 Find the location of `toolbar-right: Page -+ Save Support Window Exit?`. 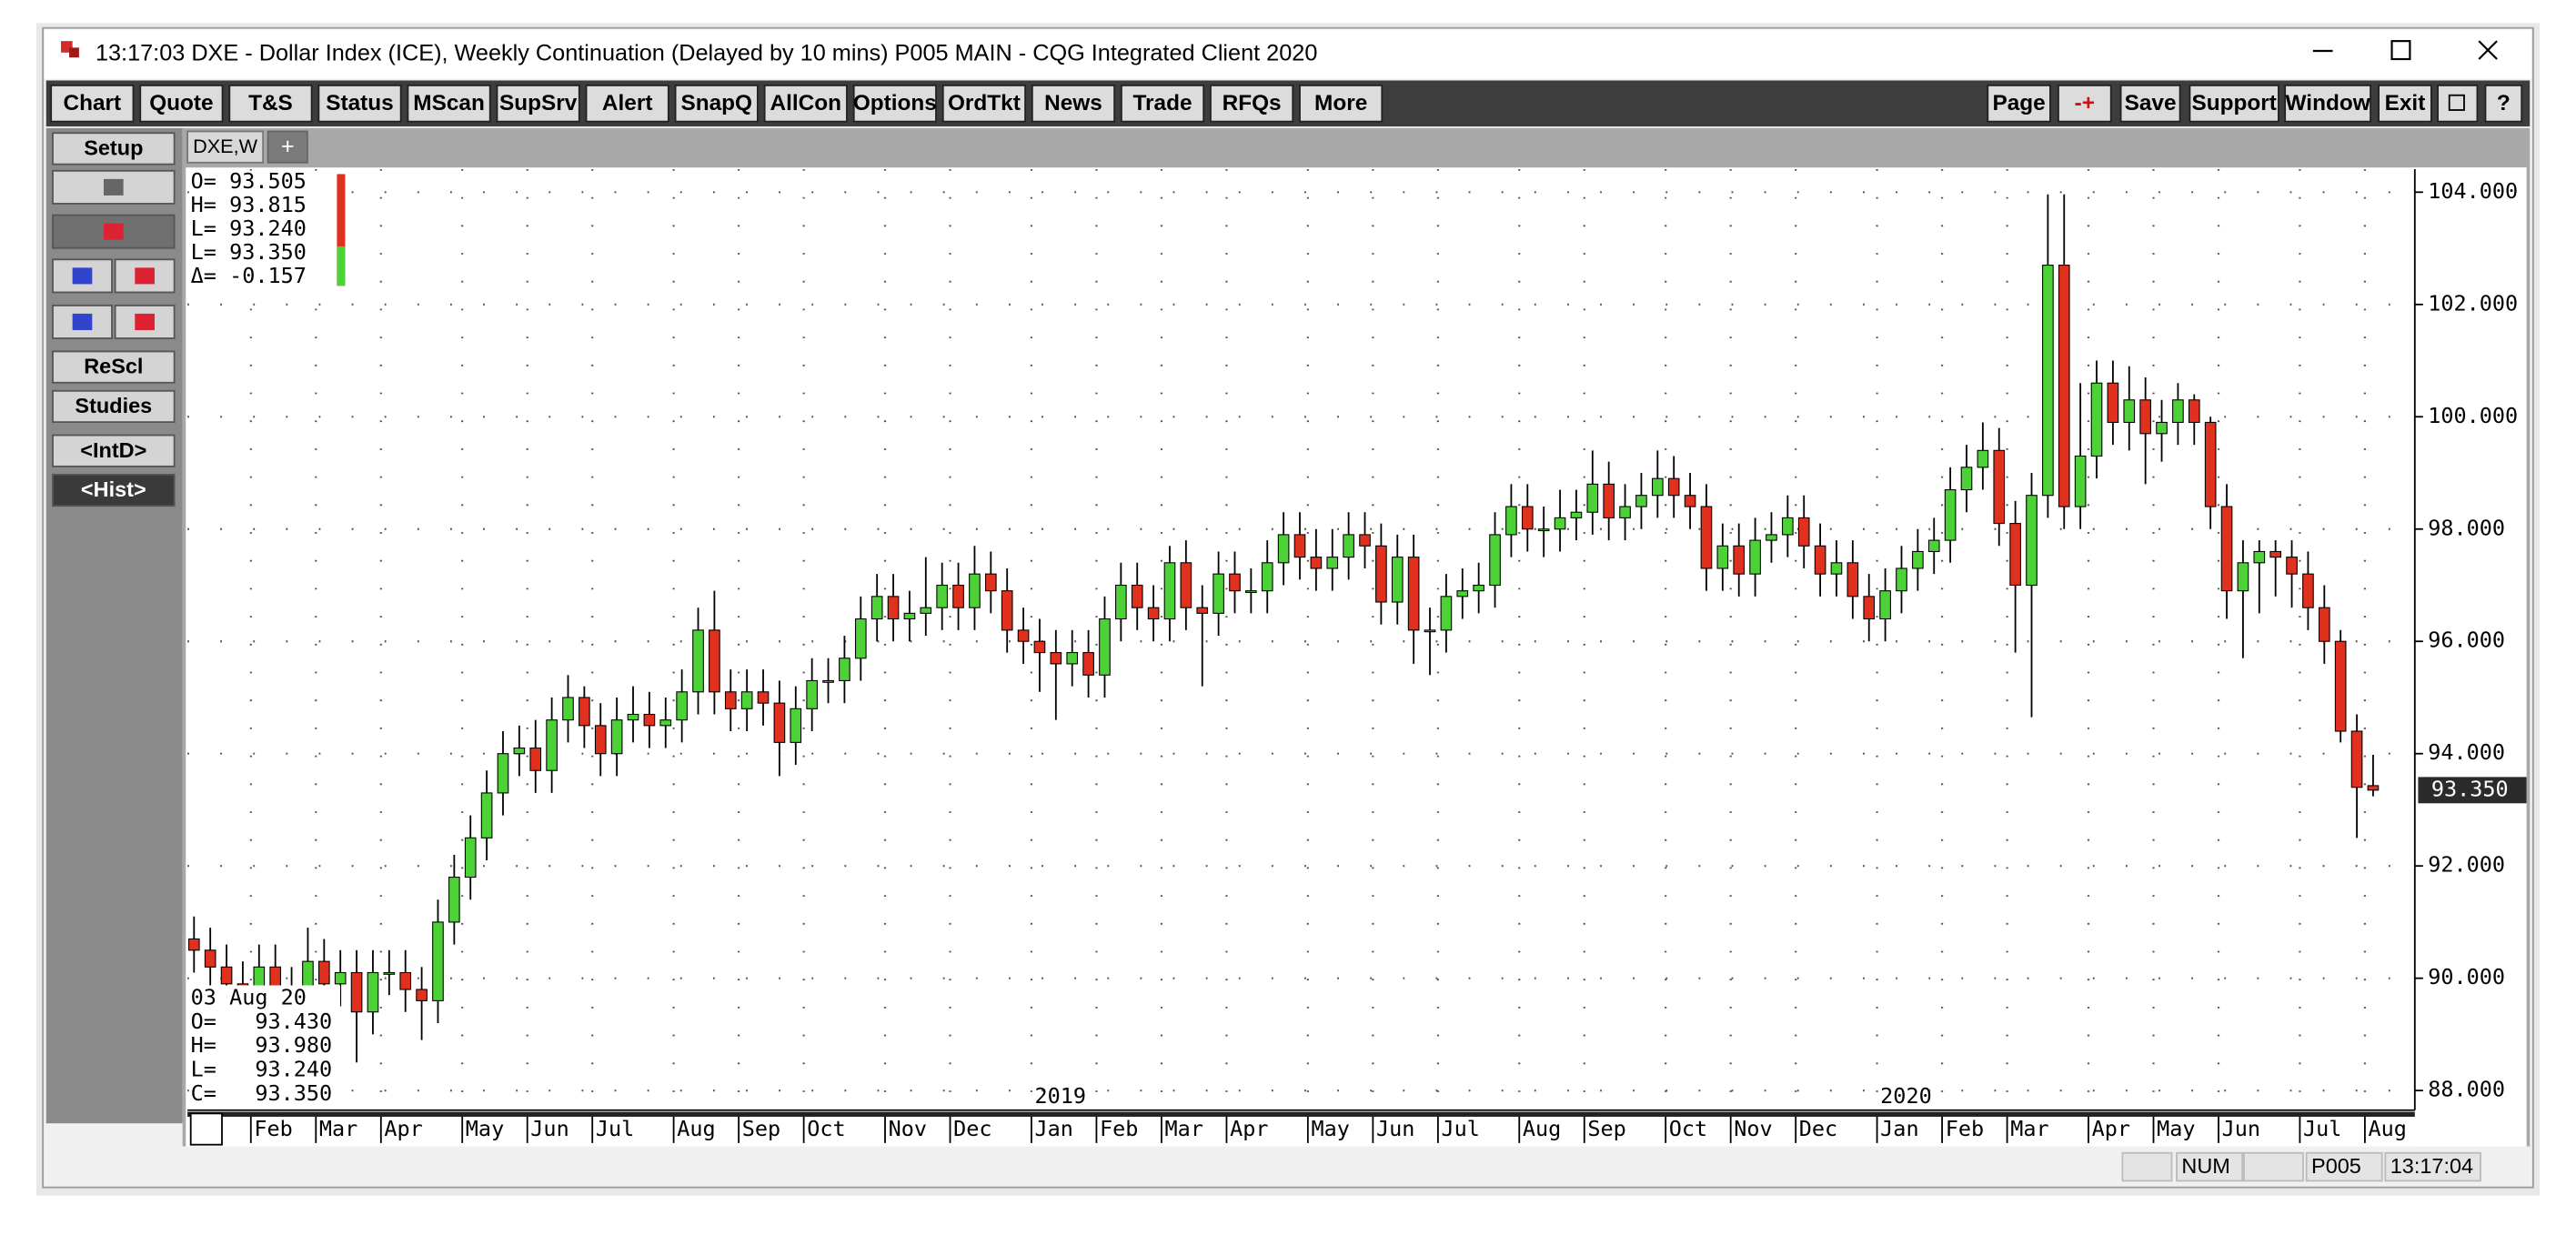

toolbar-right: Page -+ Save Support Window Exit? is located at coordinates (2255, 104).